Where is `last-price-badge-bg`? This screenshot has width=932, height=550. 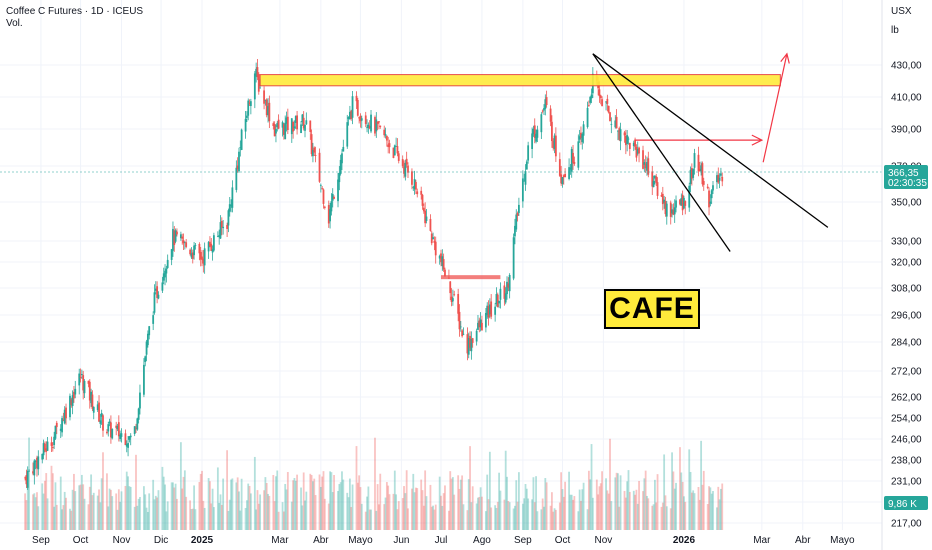 last-price-badge-bg is located at coordinates (906, 177).